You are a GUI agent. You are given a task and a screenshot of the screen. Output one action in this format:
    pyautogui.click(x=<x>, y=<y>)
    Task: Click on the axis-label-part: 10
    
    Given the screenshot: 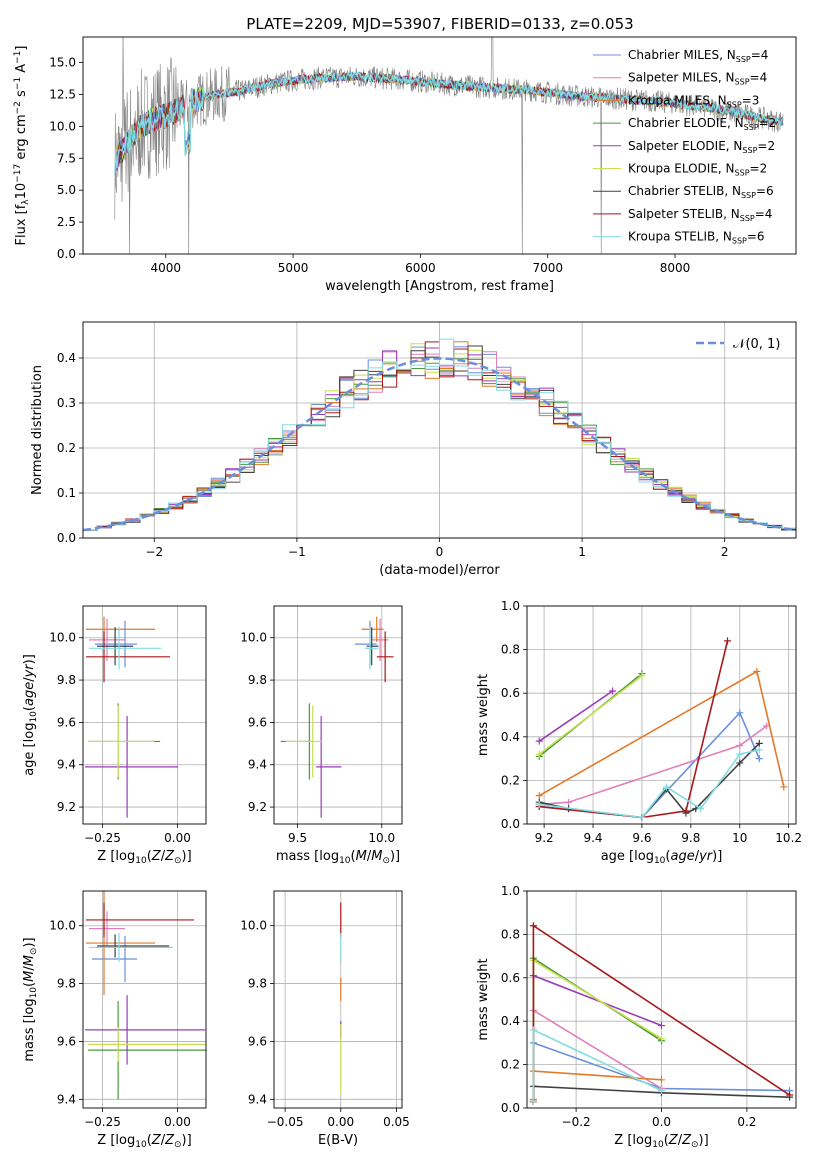 What is the action you would take?
    pyautogui.click(x=658, y=1145)
    